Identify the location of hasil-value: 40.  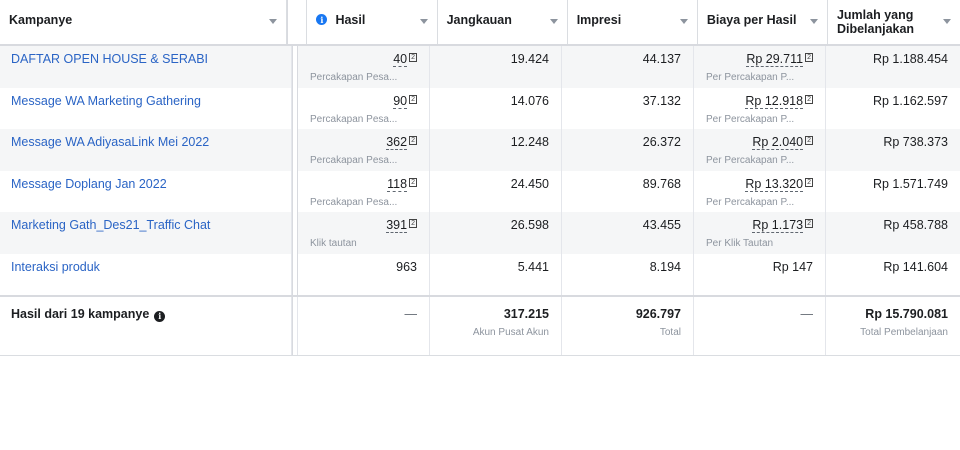
(400, 59).